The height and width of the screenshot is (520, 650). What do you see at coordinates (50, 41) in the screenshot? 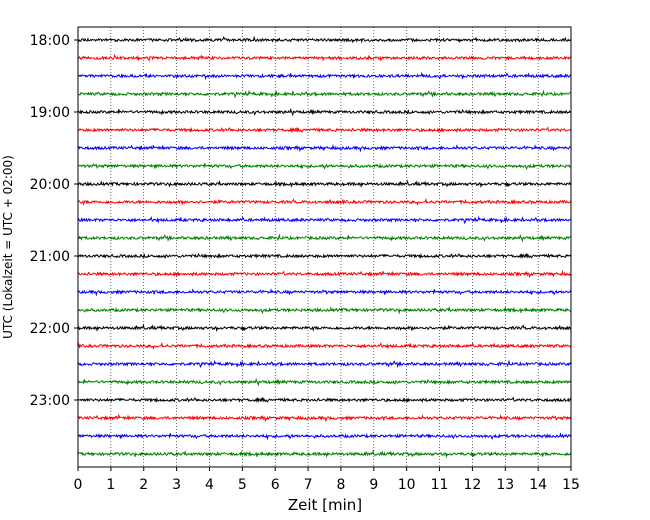
I see `y-tick-label: 18:00` at bounding box center [50, 41].